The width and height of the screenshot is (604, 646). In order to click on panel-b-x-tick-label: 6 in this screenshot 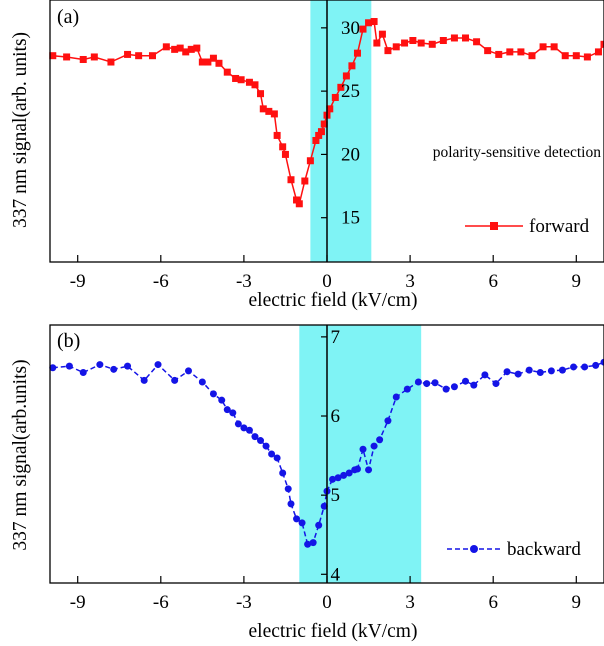, I will do `click(493, 602)`.